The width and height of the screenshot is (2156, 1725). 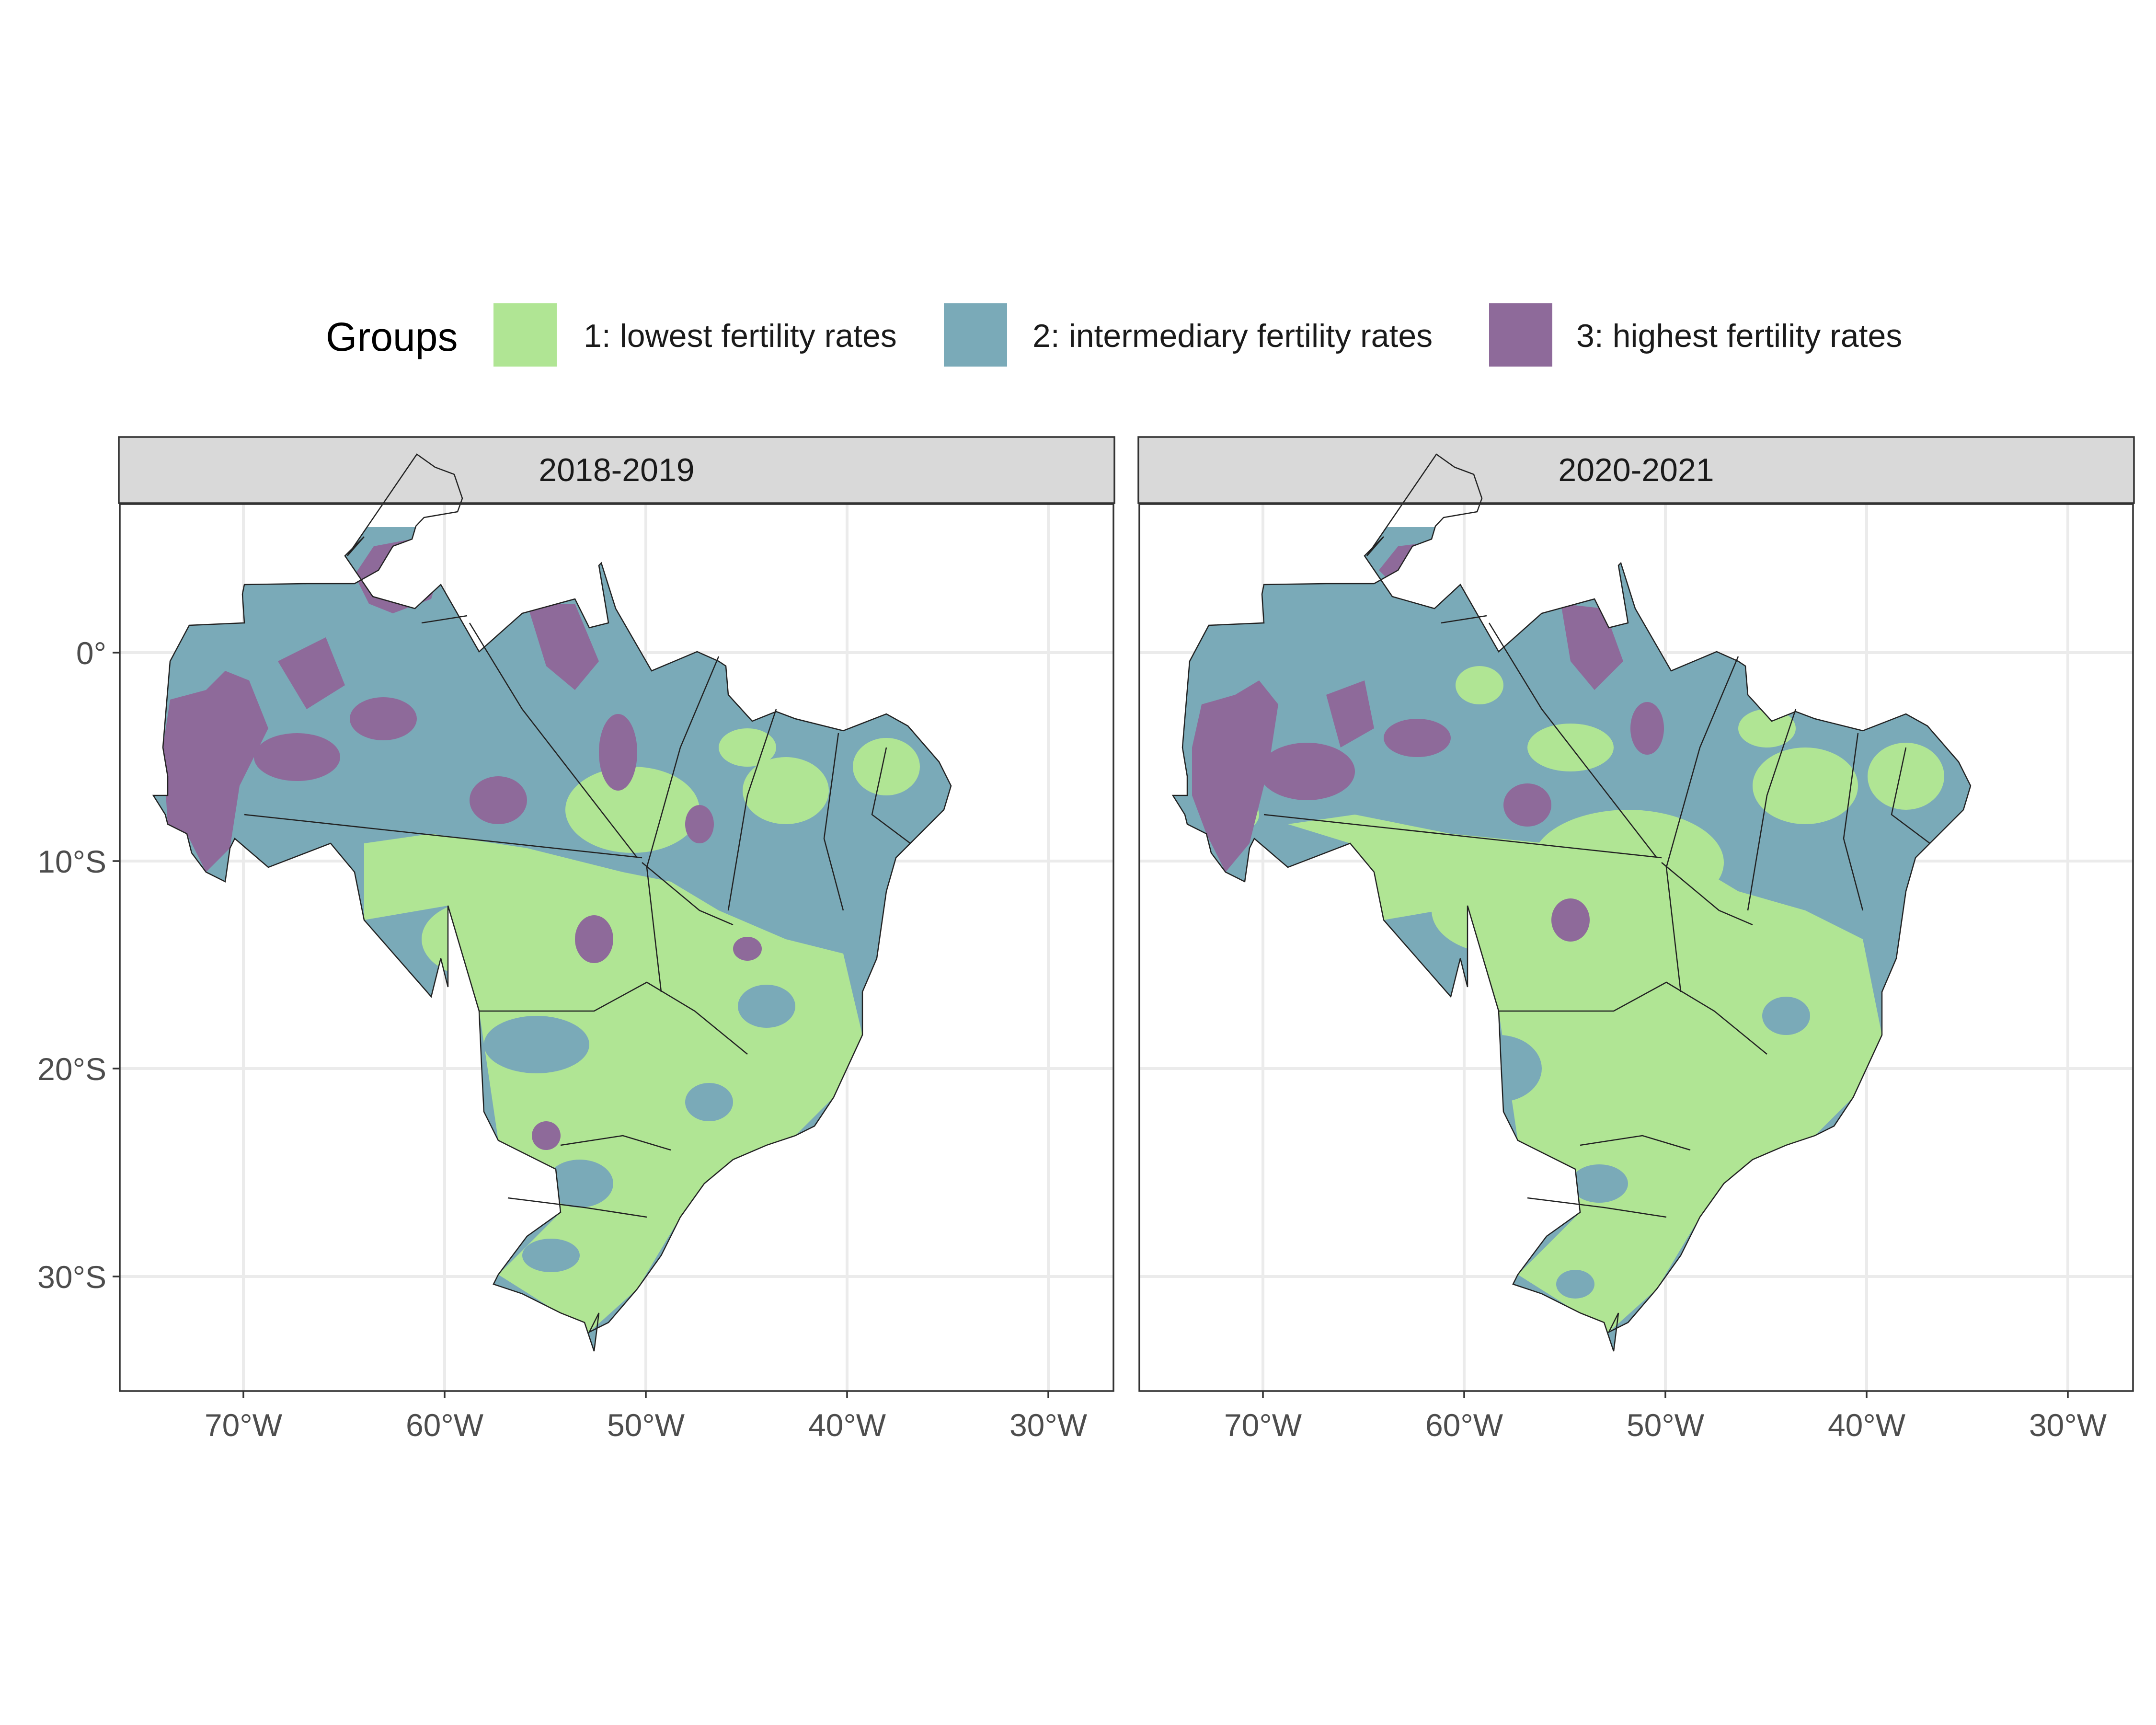 What do you see at coordinates (71, 861) in the screenshot?
I see `y-tick-label: 10°S` at bounding box center [71, 861].